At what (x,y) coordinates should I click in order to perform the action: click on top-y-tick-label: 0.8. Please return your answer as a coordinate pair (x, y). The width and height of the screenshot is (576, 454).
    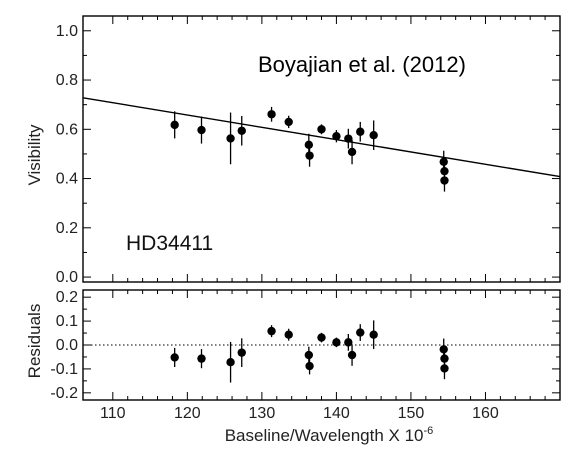
    Looking at the image, I should click on (67, 80).